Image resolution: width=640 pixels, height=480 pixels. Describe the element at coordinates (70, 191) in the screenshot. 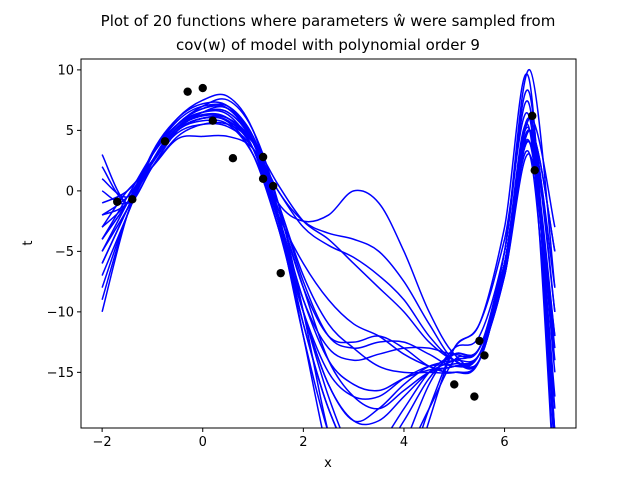

I see `y-tick-label: 0` at that location.